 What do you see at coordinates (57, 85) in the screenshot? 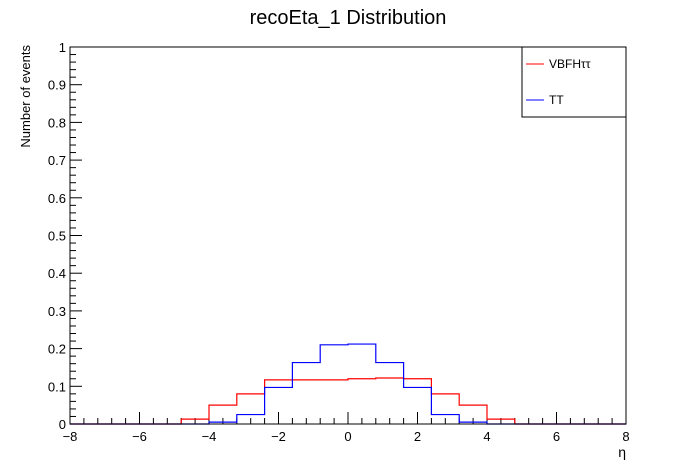
I see `y-tick-label: 0.9` at bounding box center [57, 85].